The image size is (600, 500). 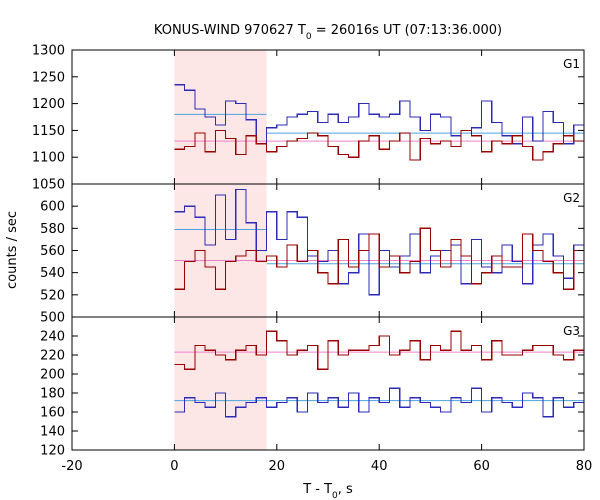 What do you see at coordinates (52, 375) in the screenshot?
I see `y-tick-label-g3-200: 200` at bounding box center [52, 375].